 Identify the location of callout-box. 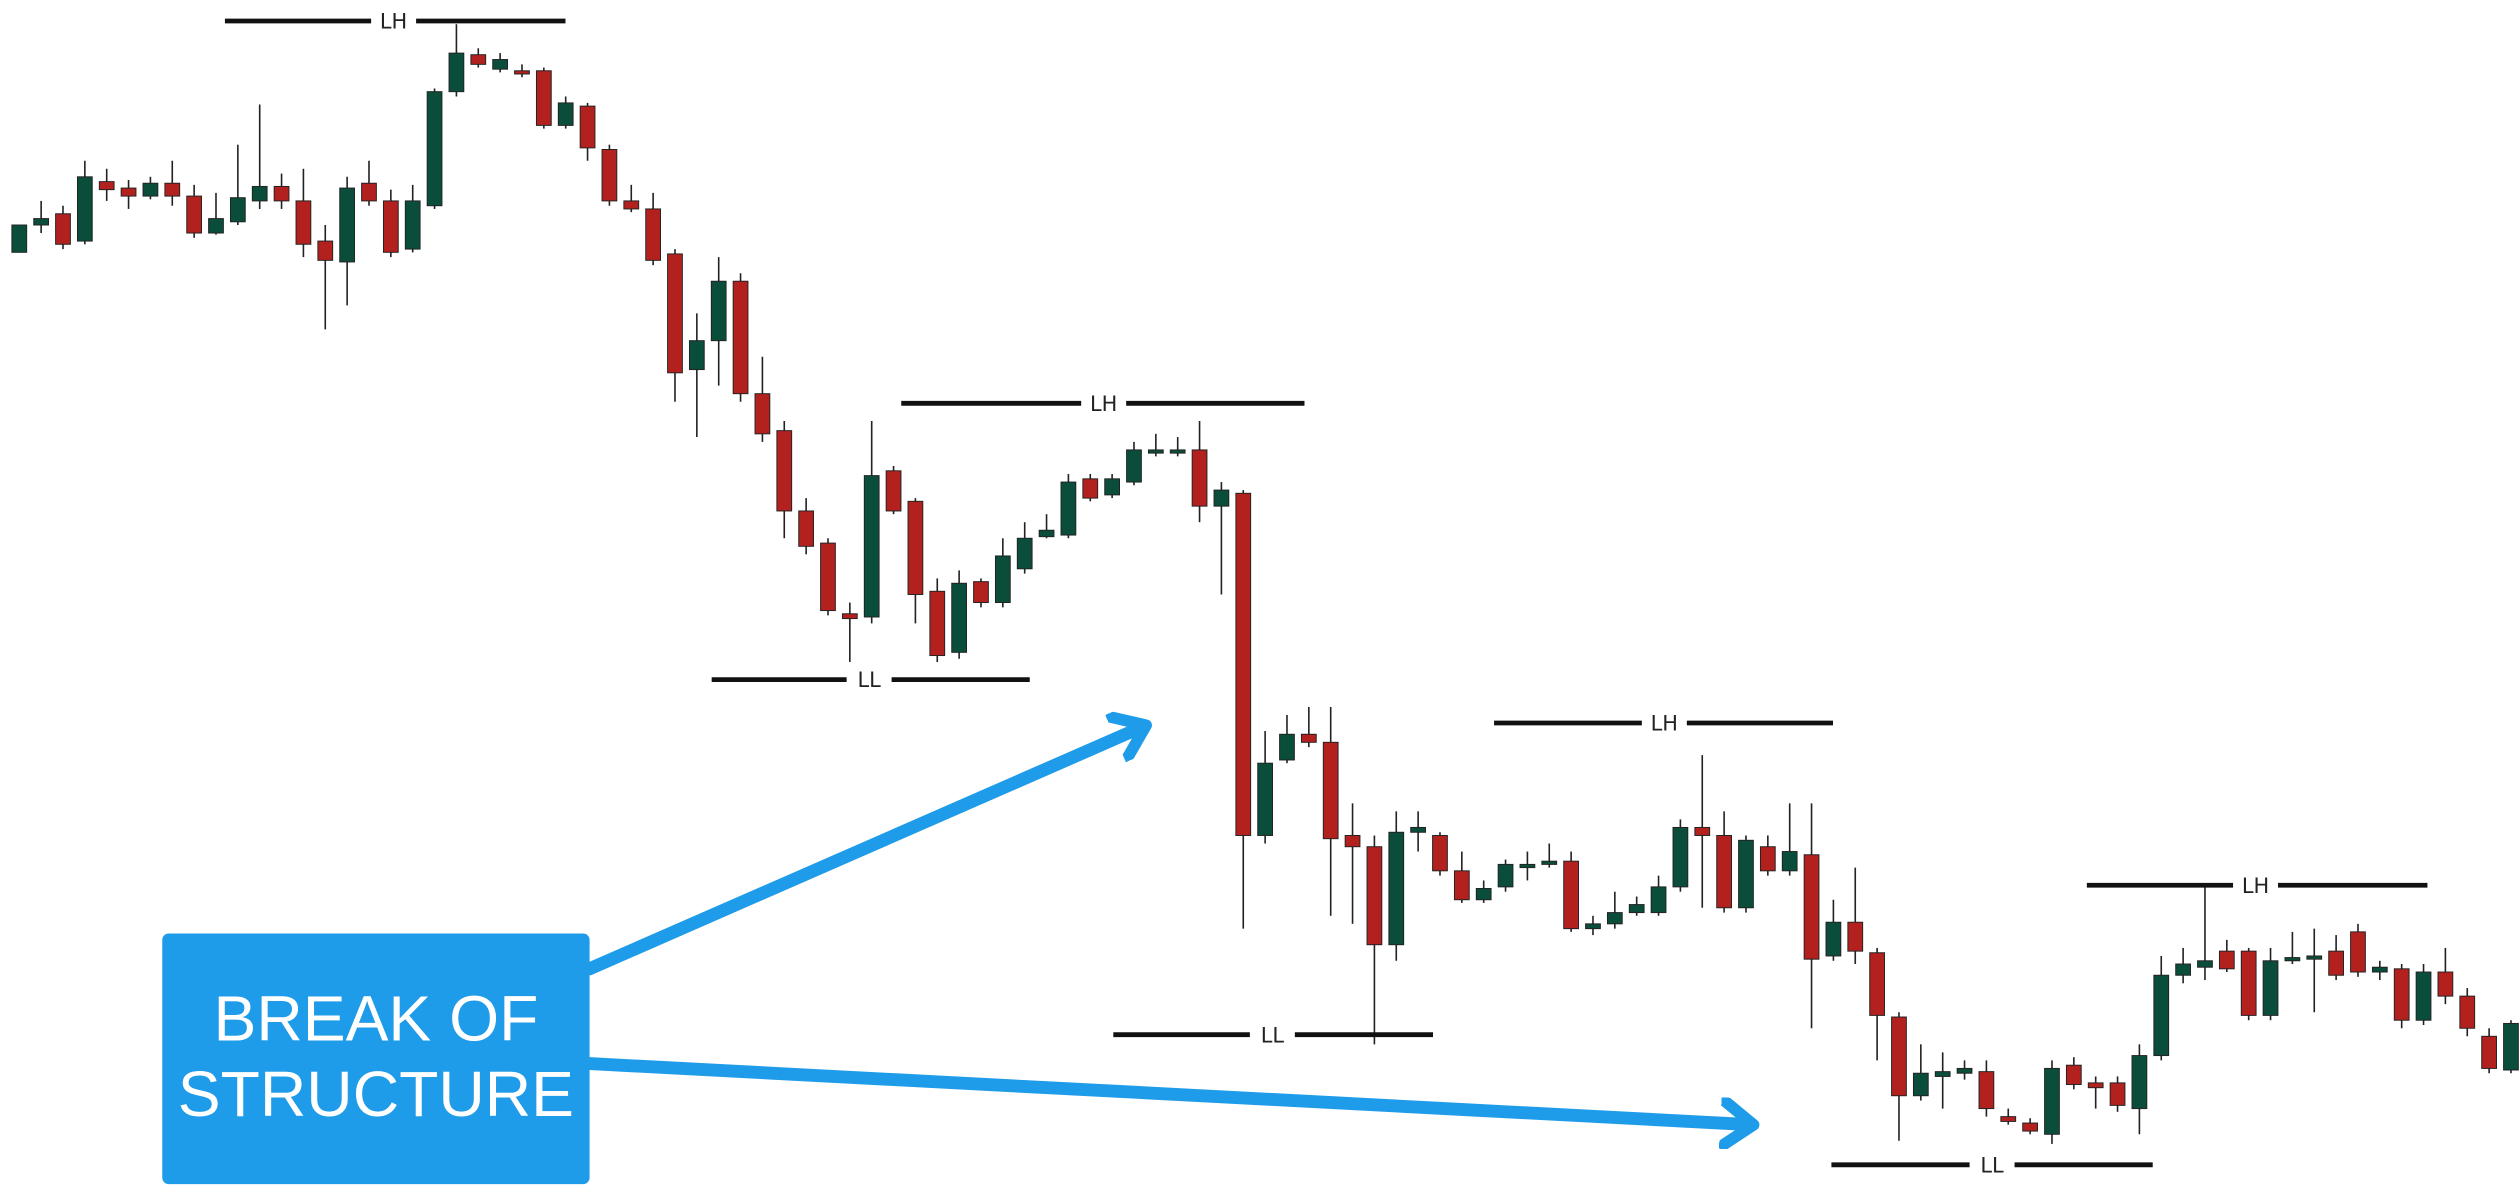
(376, 1059).